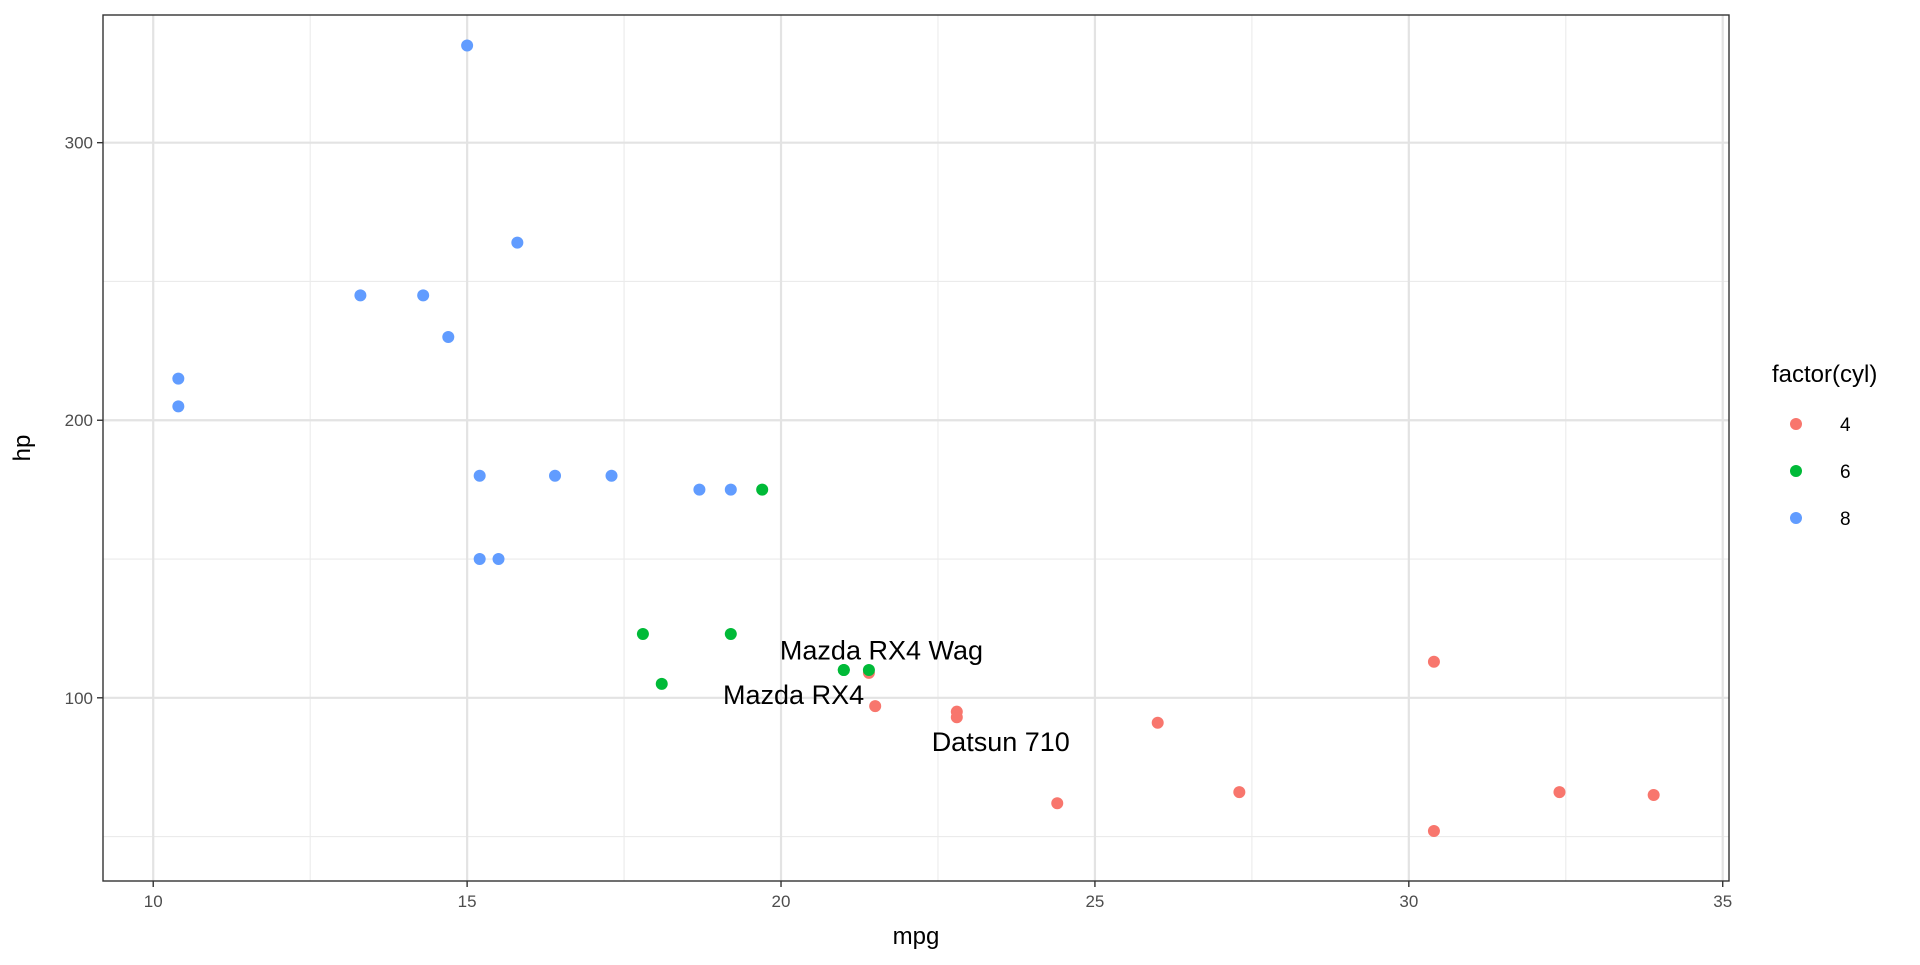 The width and height of the screenshot is (1920, 965). Describe the element at coordinates (896, 697) in the screenshot. I see `point-annotations: Mazda RX4 Wag Mazda RX4 Datsun 710` at that location.